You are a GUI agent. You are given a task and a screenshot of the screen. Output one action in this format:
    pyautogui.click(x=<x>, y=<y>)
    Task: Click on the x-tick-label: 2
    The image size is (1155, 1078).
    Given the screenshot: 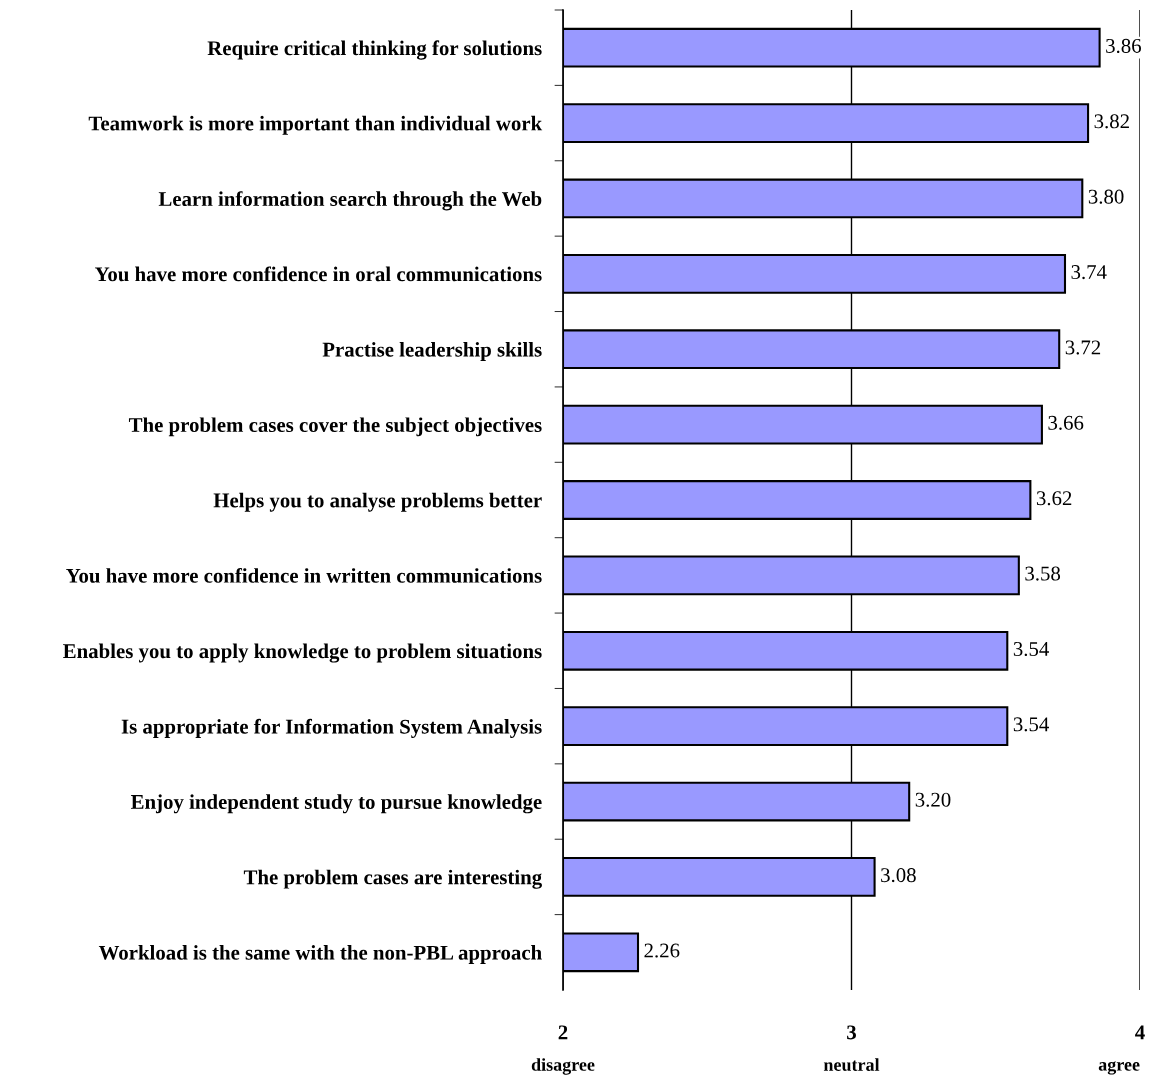 What is the action you would take?
    pyautogui.click(x=563, y=1032)
    